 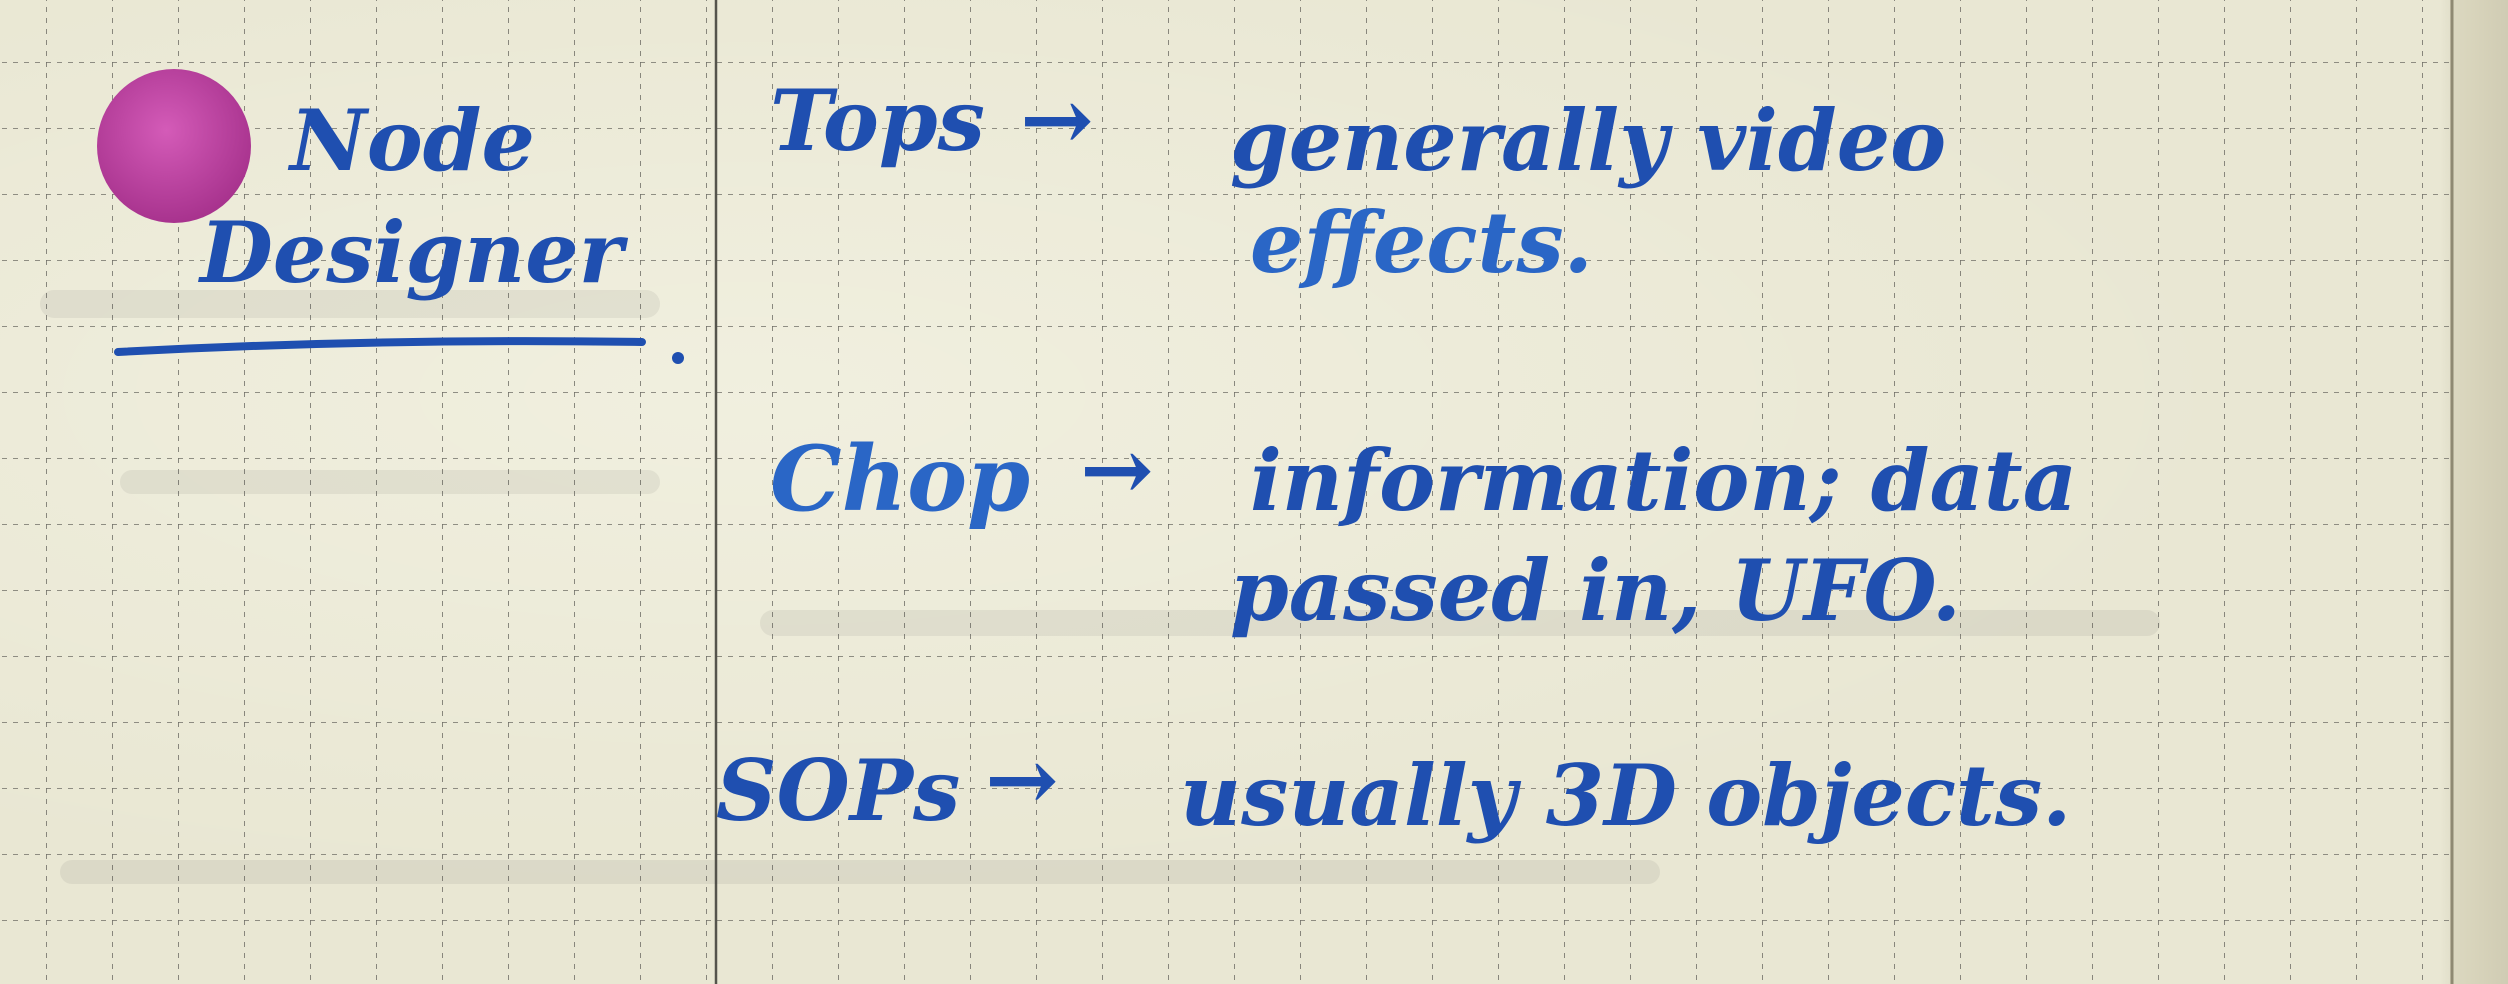 What do you see at coordinates (380, 346) in the screenshot?
I see `heading-underline` at bounding box center [380, 346].